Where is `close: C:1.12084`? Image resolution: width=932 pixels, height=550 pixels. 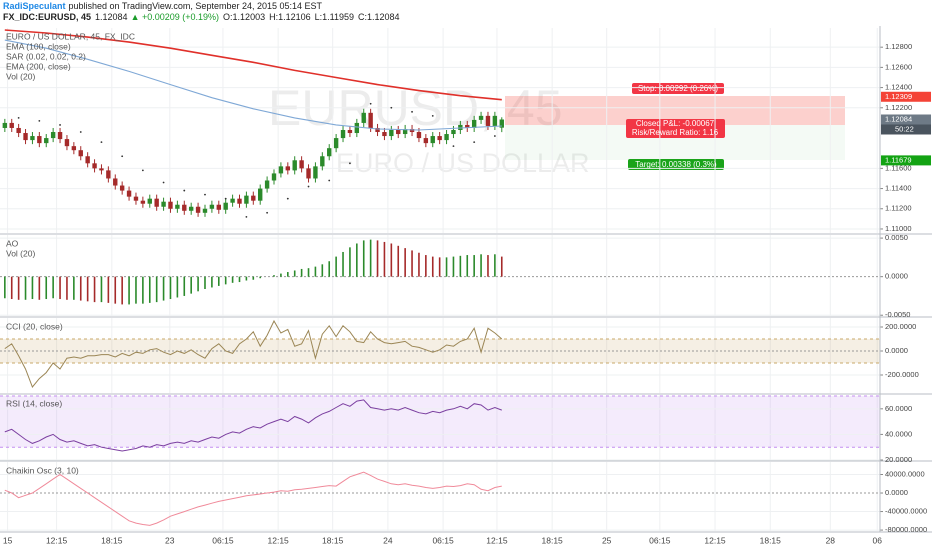
close: C:1.12084 is located at coordinates (379, 17).